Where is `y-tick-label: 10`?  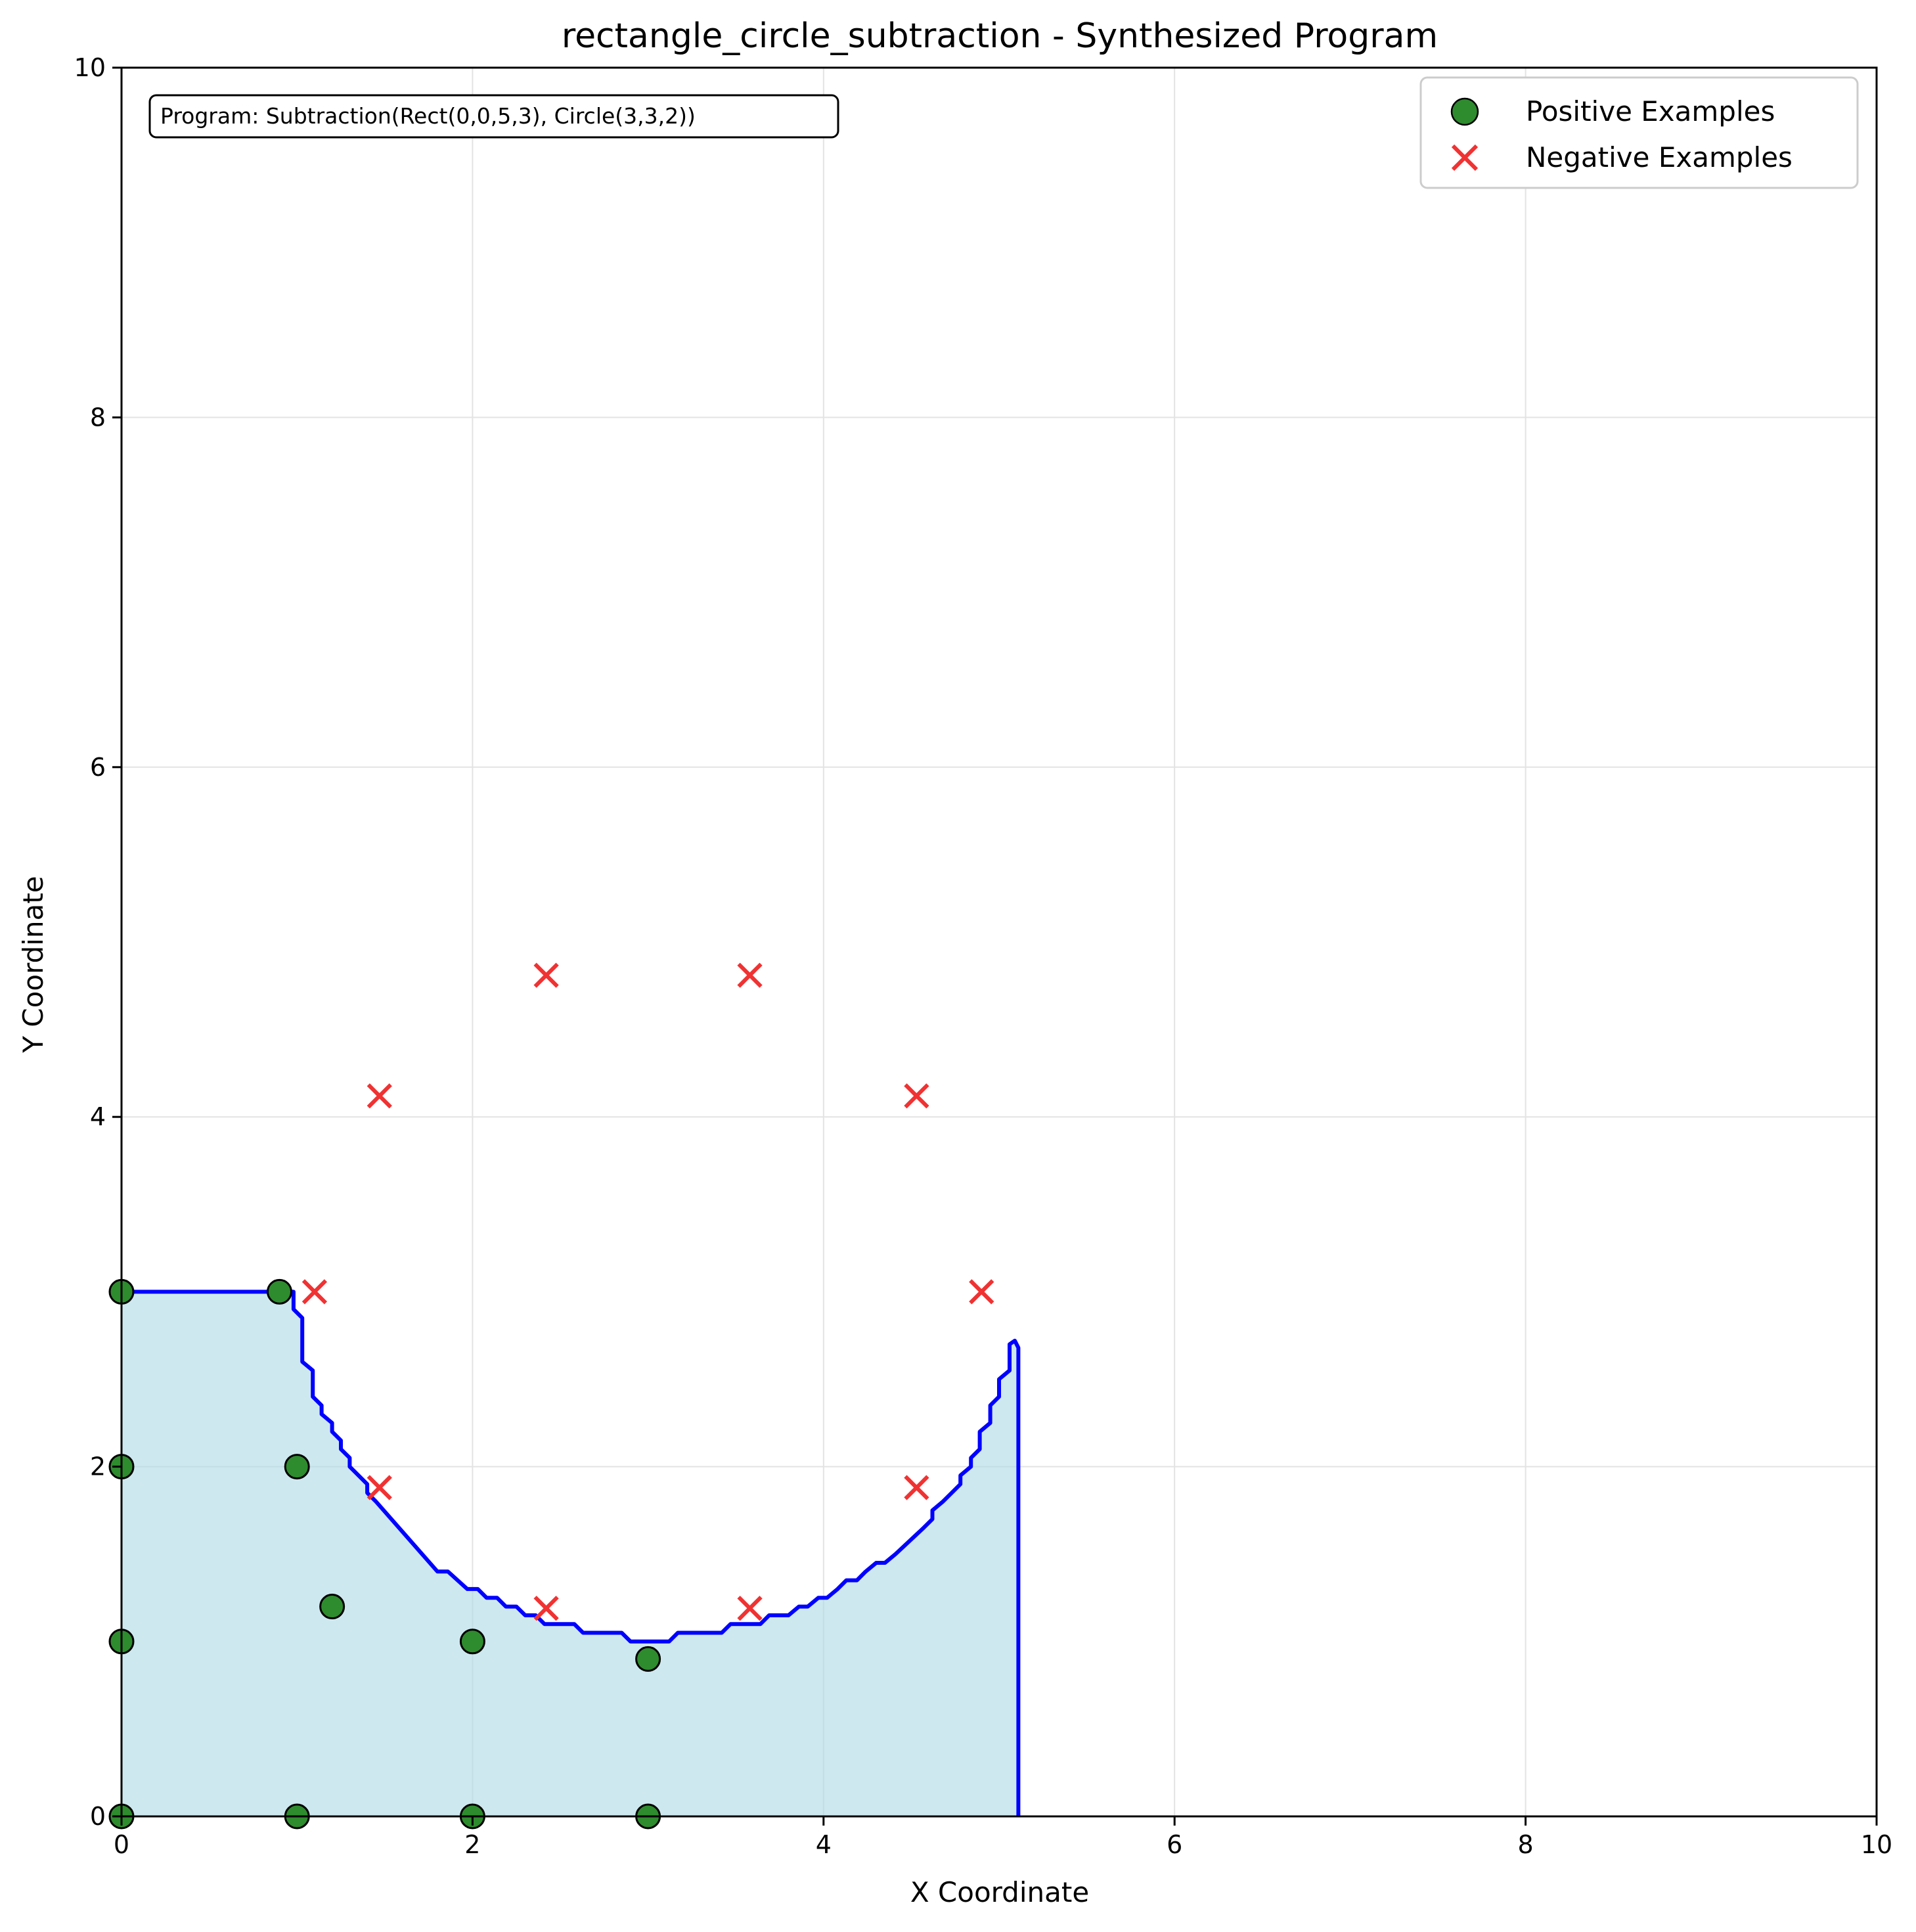
y-tick-label: 10 is located at coordinates (90, 67).